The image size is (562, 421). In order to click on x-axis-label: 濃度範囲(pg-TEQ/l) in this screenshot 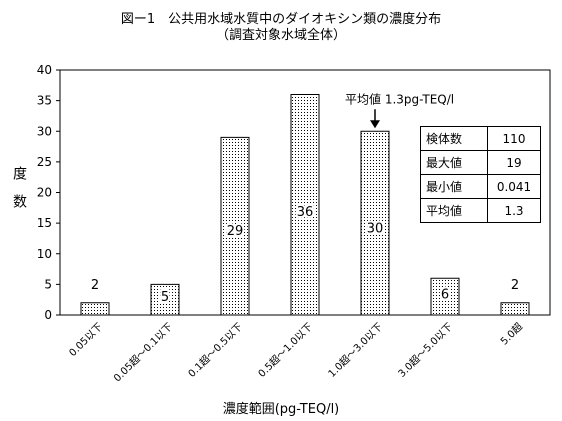, I will do `click(281, 409)`.